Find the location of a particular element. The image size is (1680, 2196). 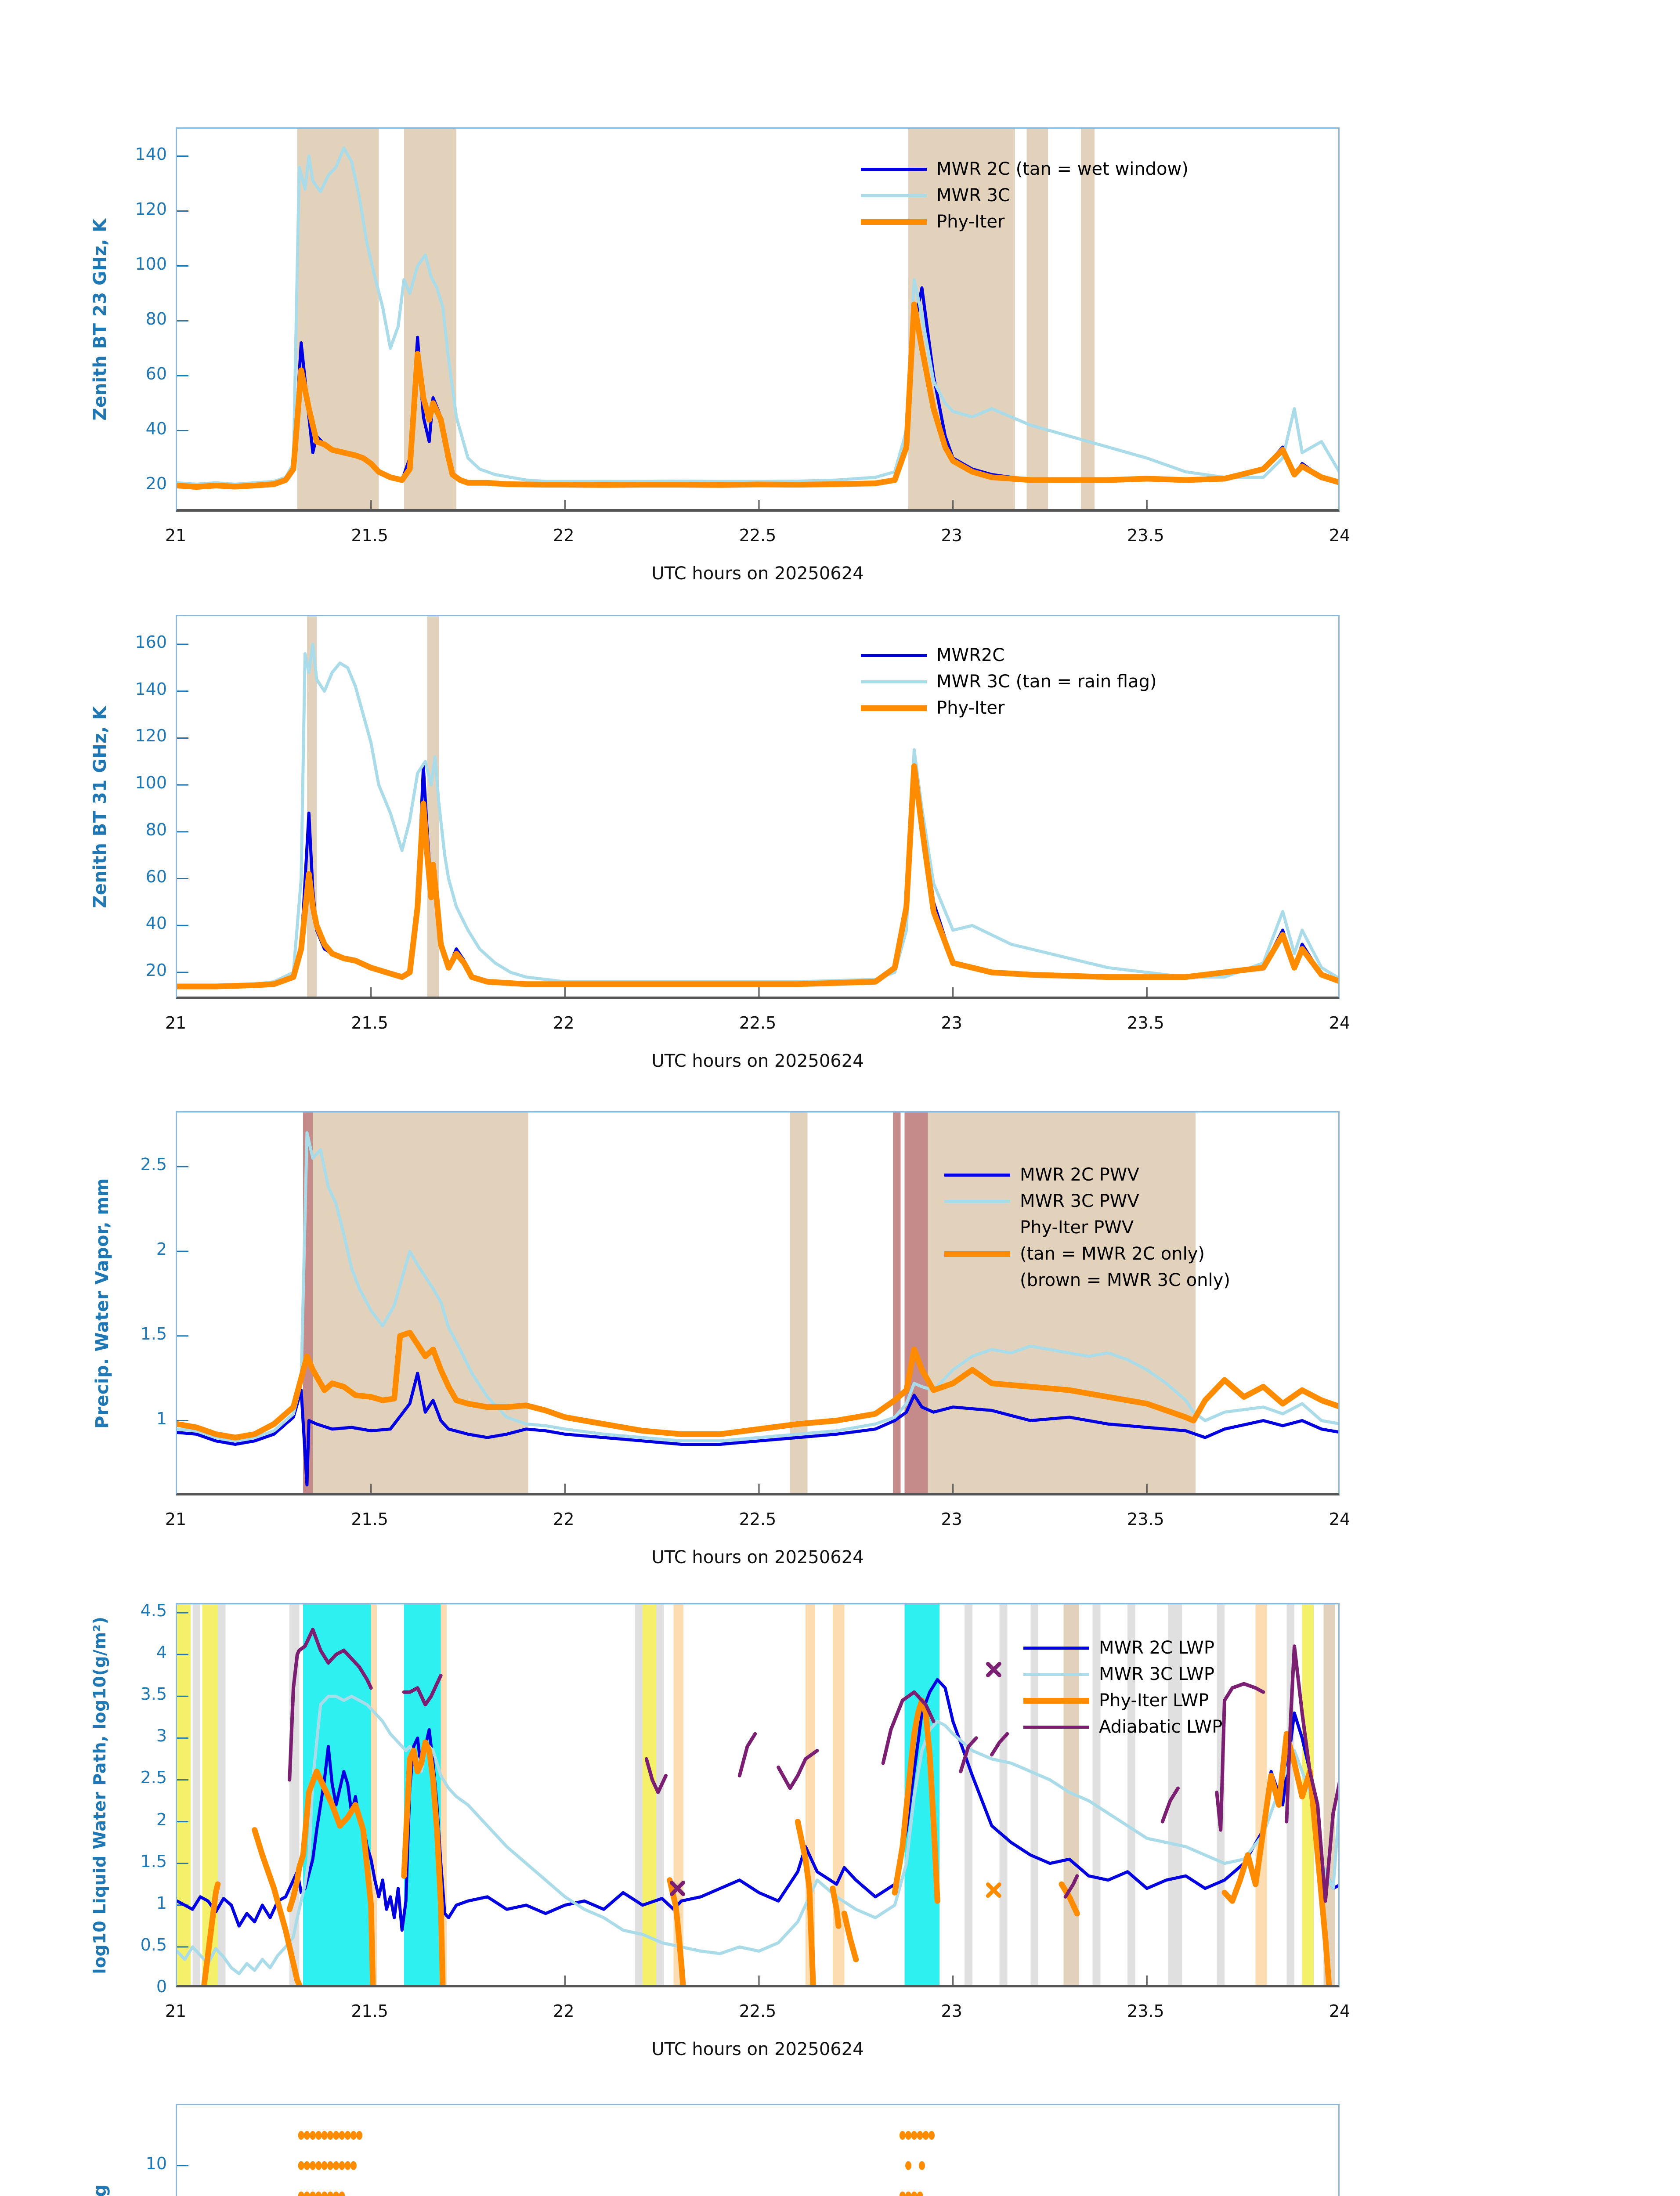

legend-label: MWR 2C LWP is located at coordinates (1157, 1648).